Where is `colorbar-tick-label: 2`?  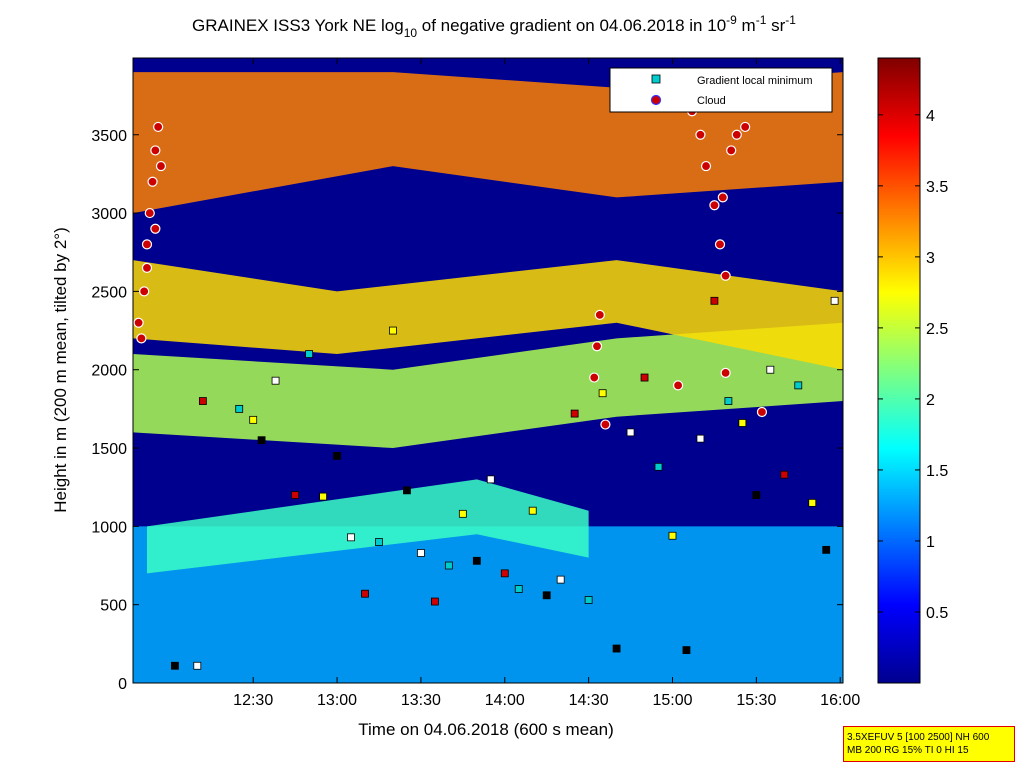 colorbar-tick-label: 2 is located at coordinates (930, 400).